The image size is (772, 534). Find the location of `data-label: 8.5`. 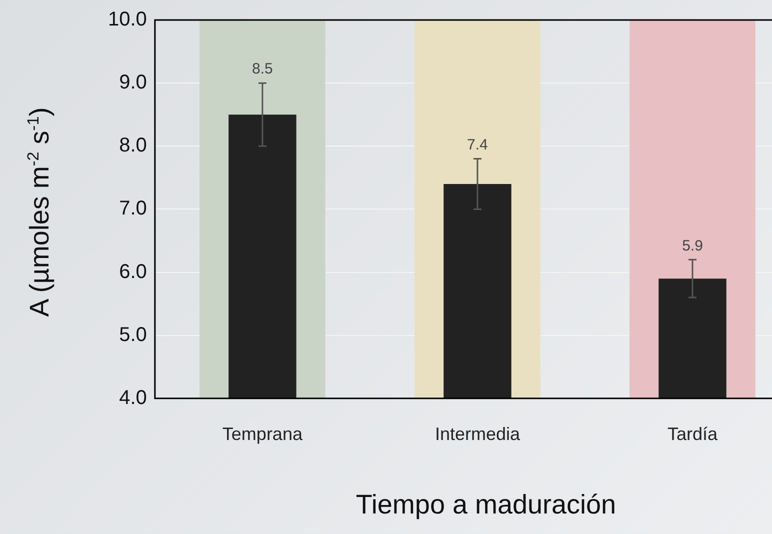

data-label: 8.5 is located at coordinates (262, 69).